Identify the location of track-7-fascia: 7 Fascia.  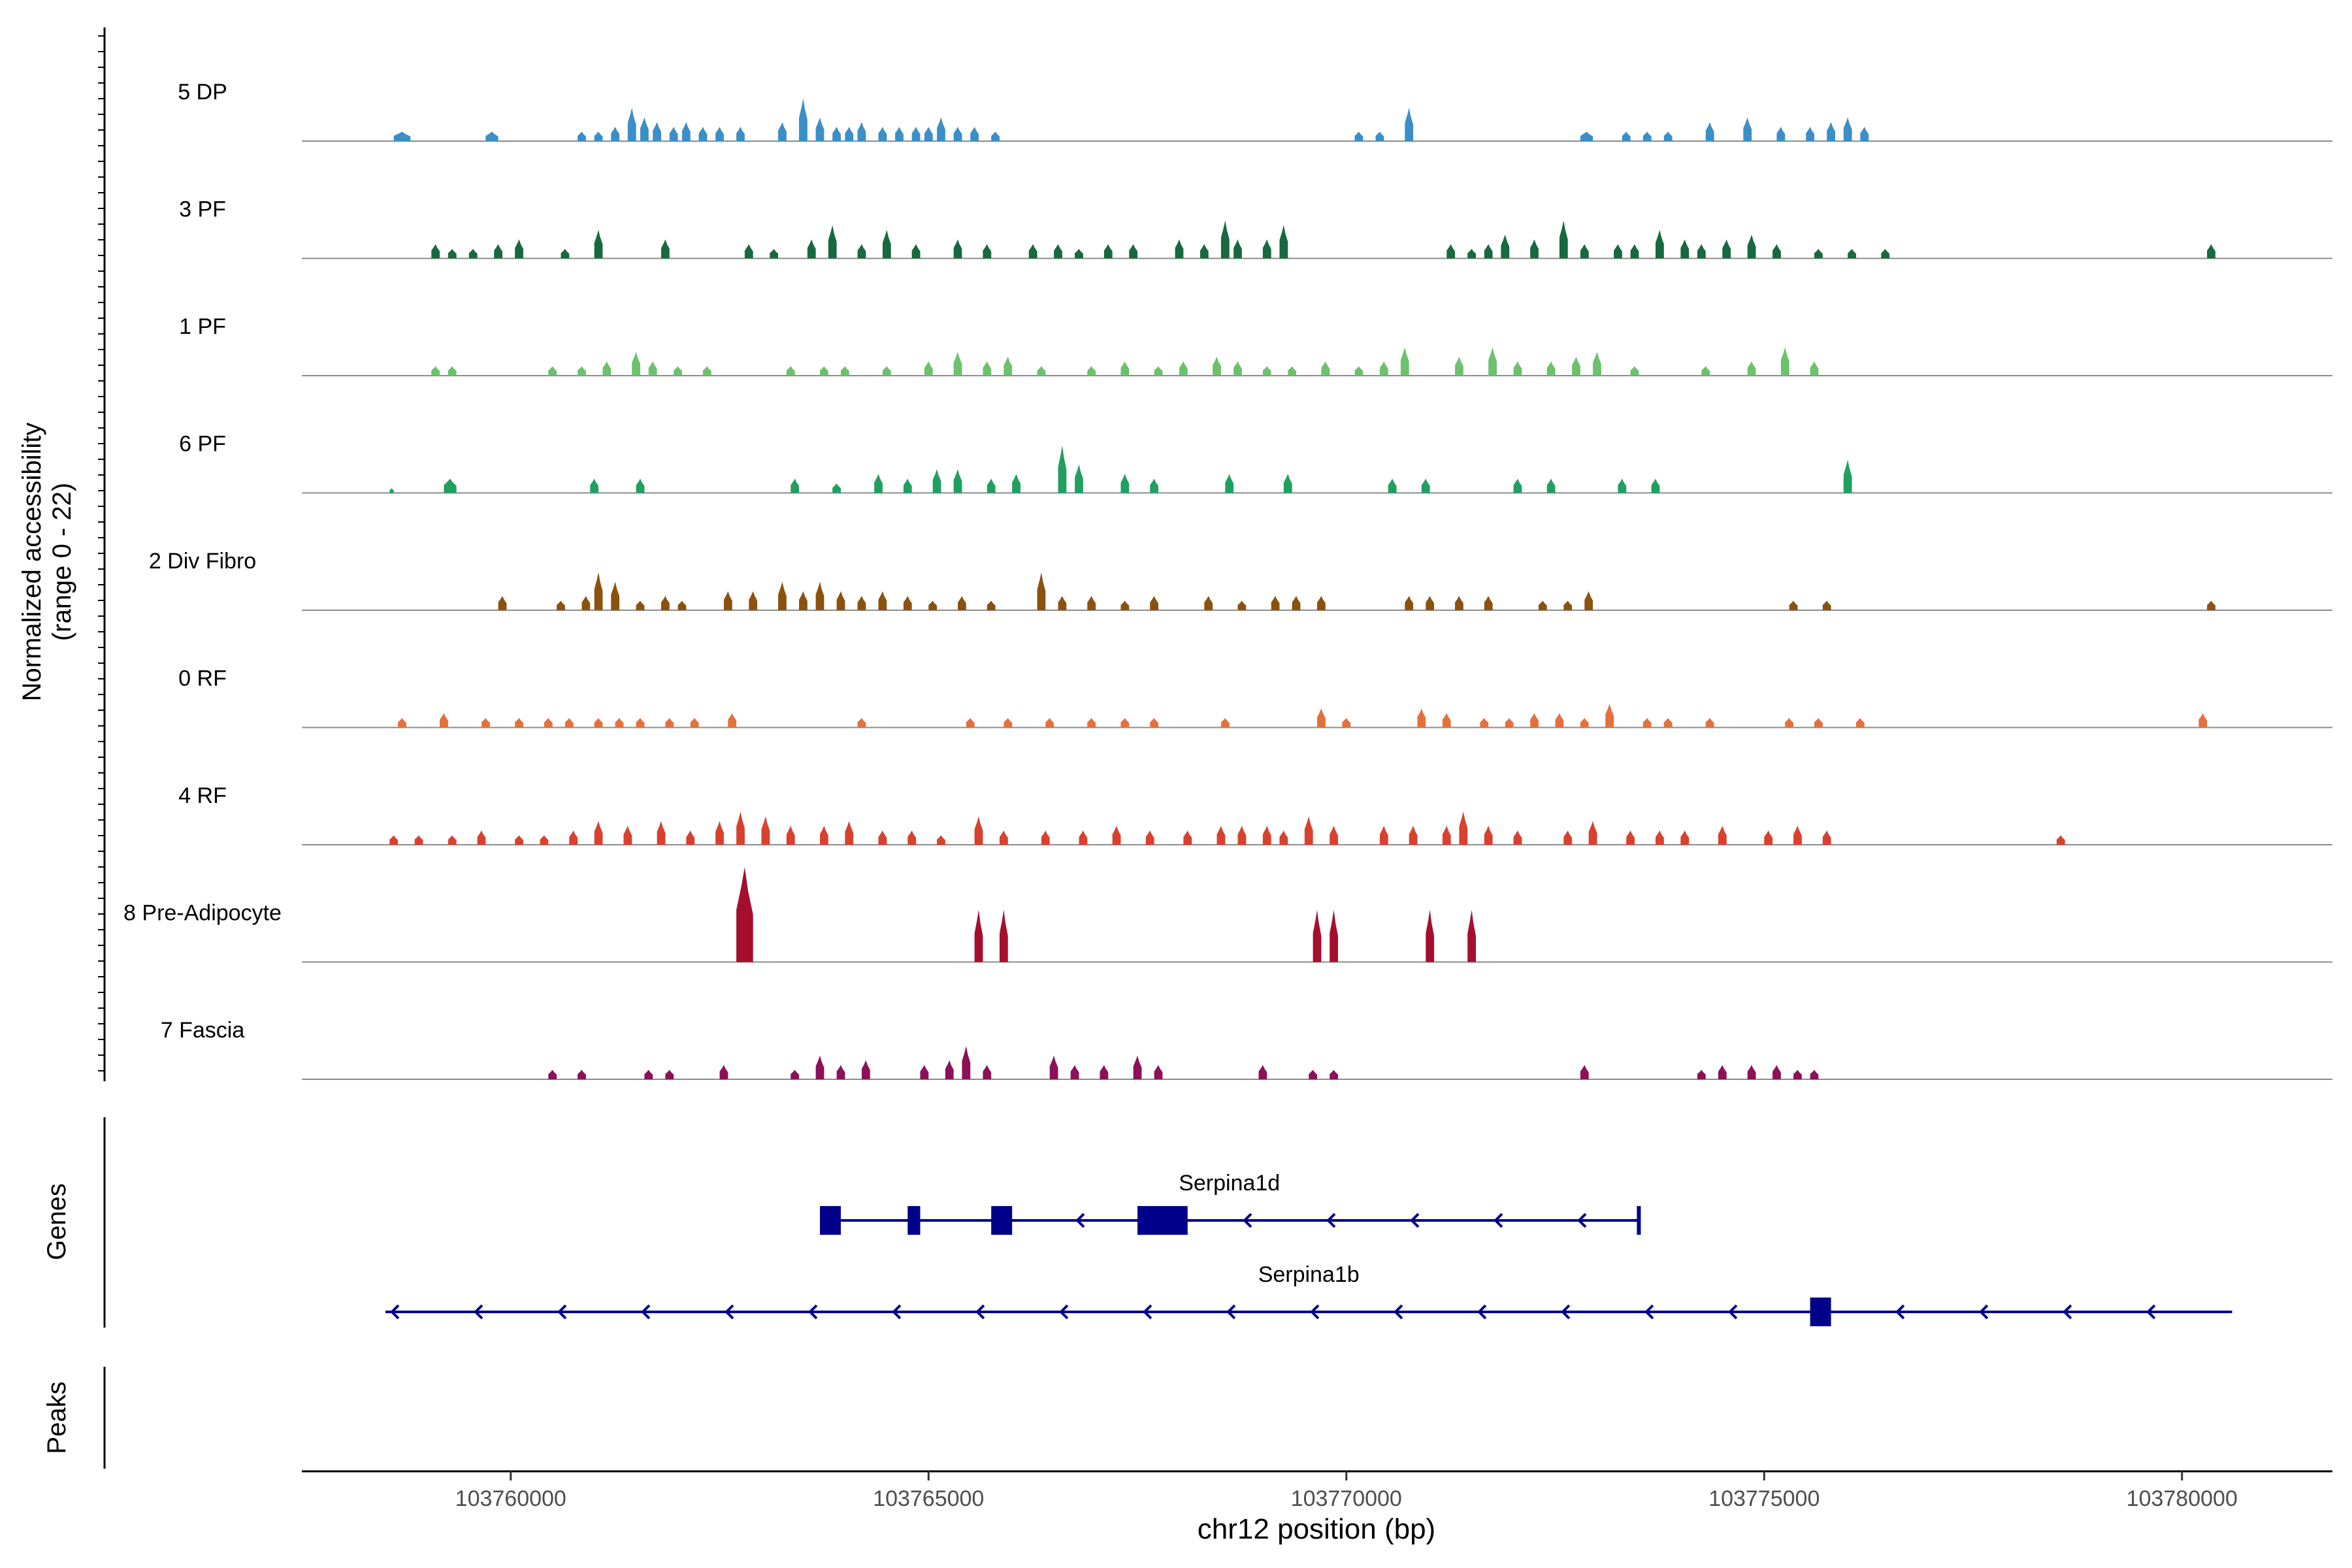
(1246, 1049).